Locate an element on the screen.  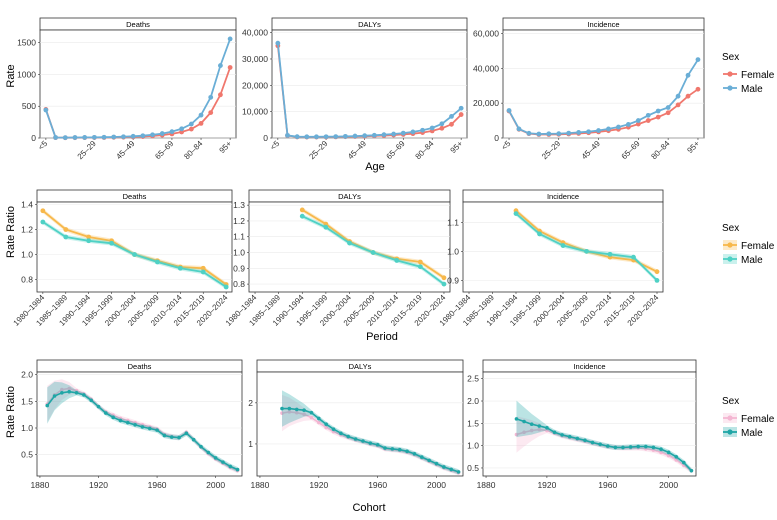
y-tick-label: 0 is located at coordinates (496, 138).